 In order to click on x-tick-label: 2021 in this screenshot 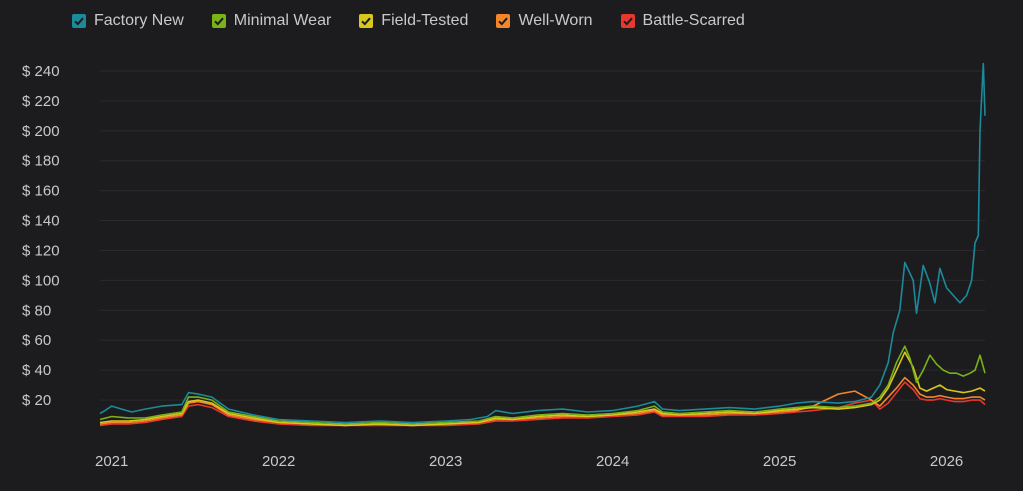, I will do `click(111, 461)`.